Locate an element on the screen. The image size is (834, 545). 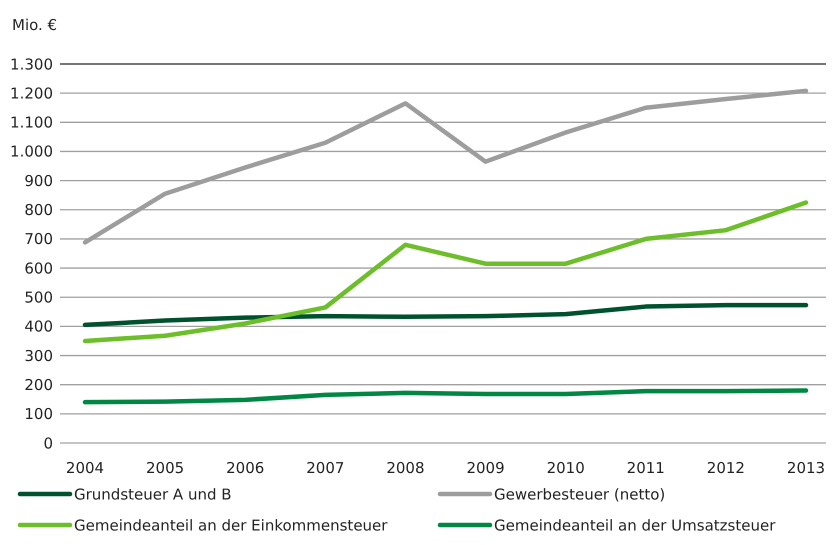
legend-label: Gemeindeanteil an der Einkommensteuer is located at coordinates (231, 525).